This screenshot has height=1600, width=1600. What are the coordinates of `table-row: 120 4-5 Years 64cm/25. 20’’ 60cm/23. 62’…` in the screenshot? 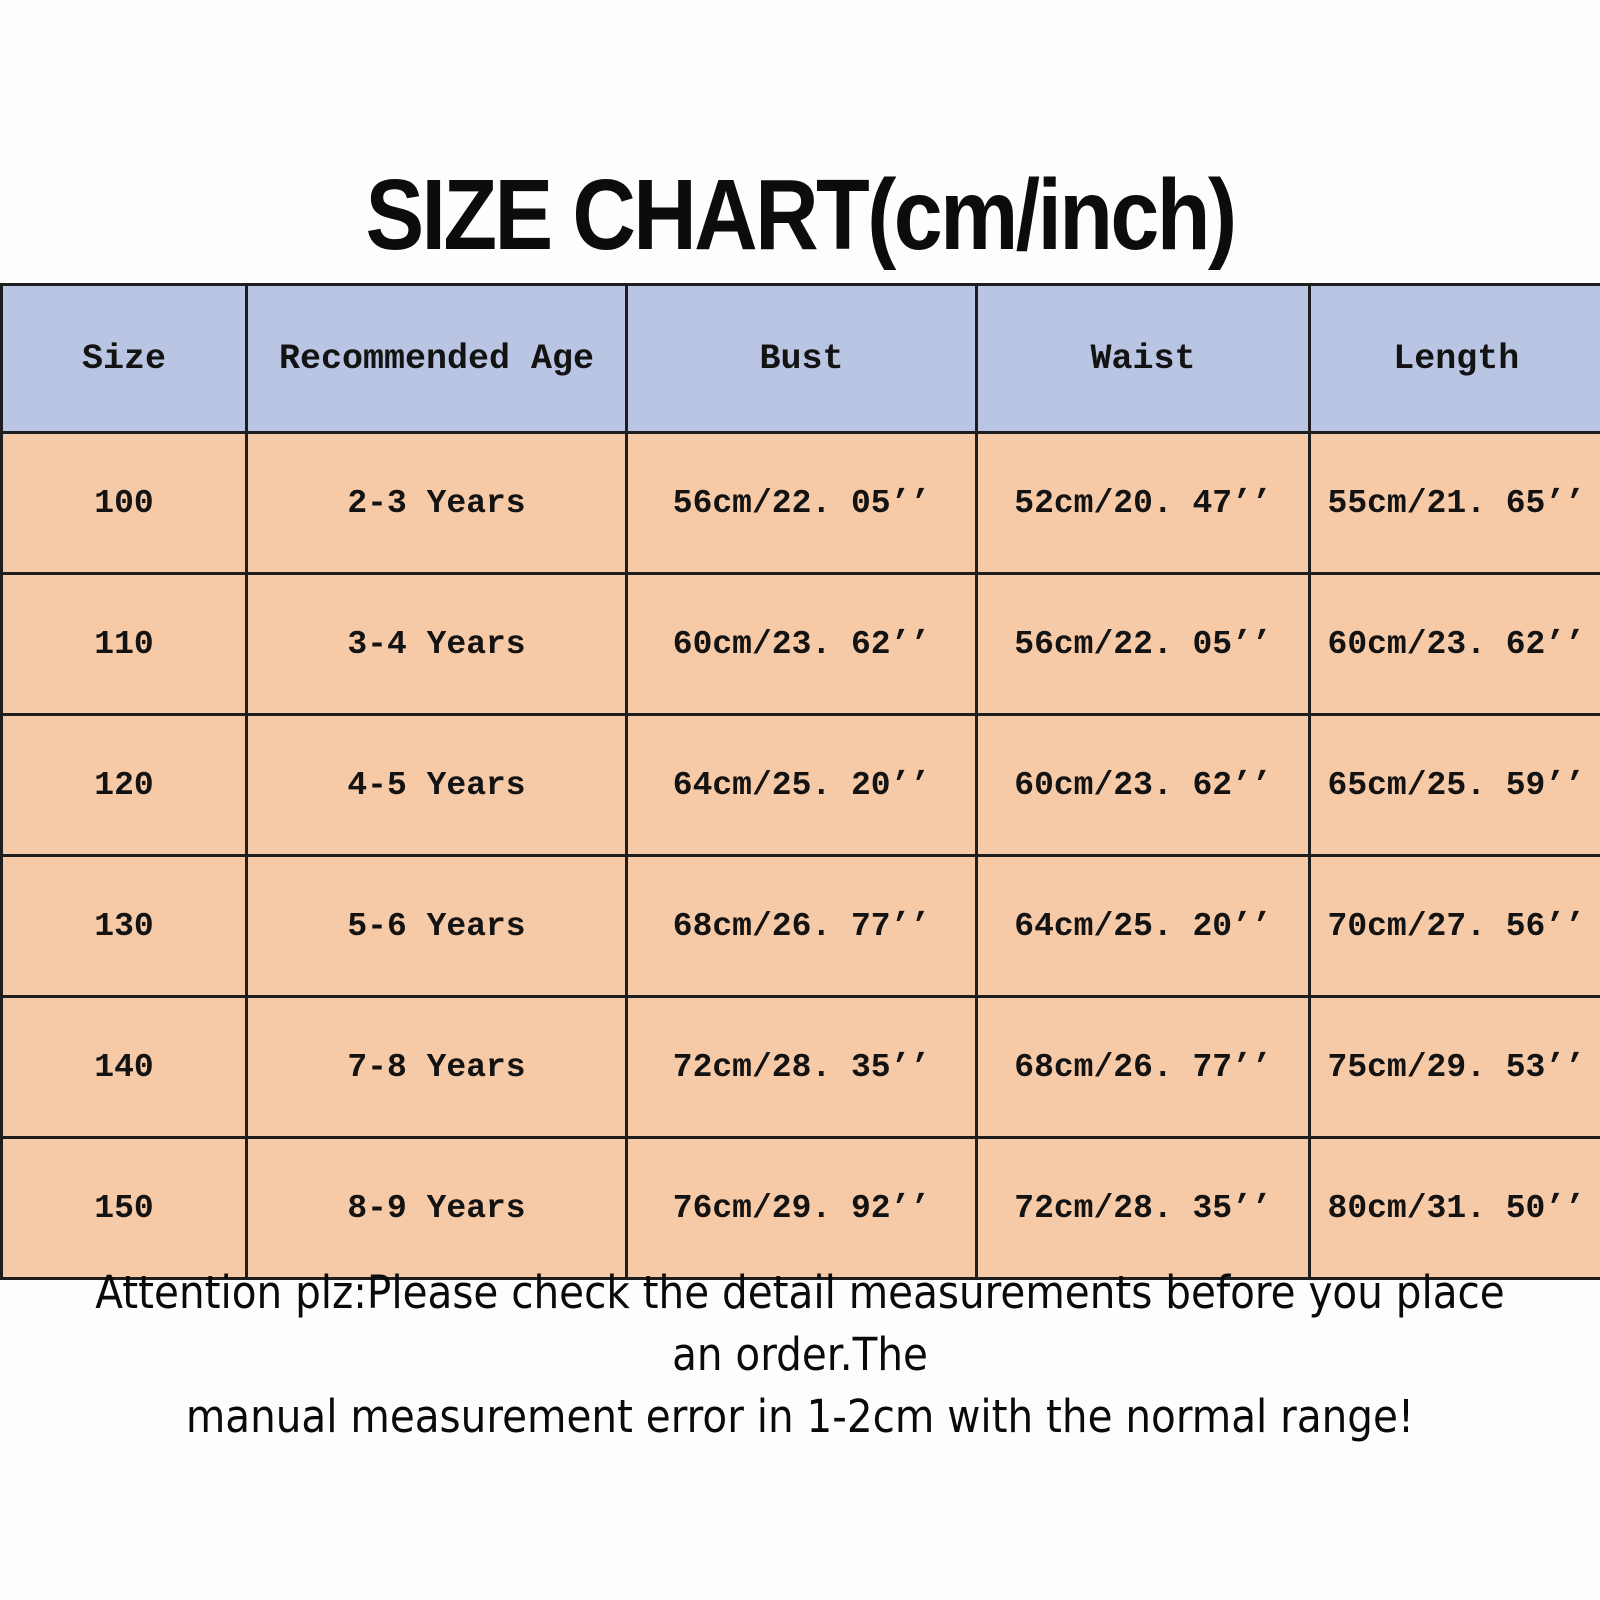 It's located at (800, 785).